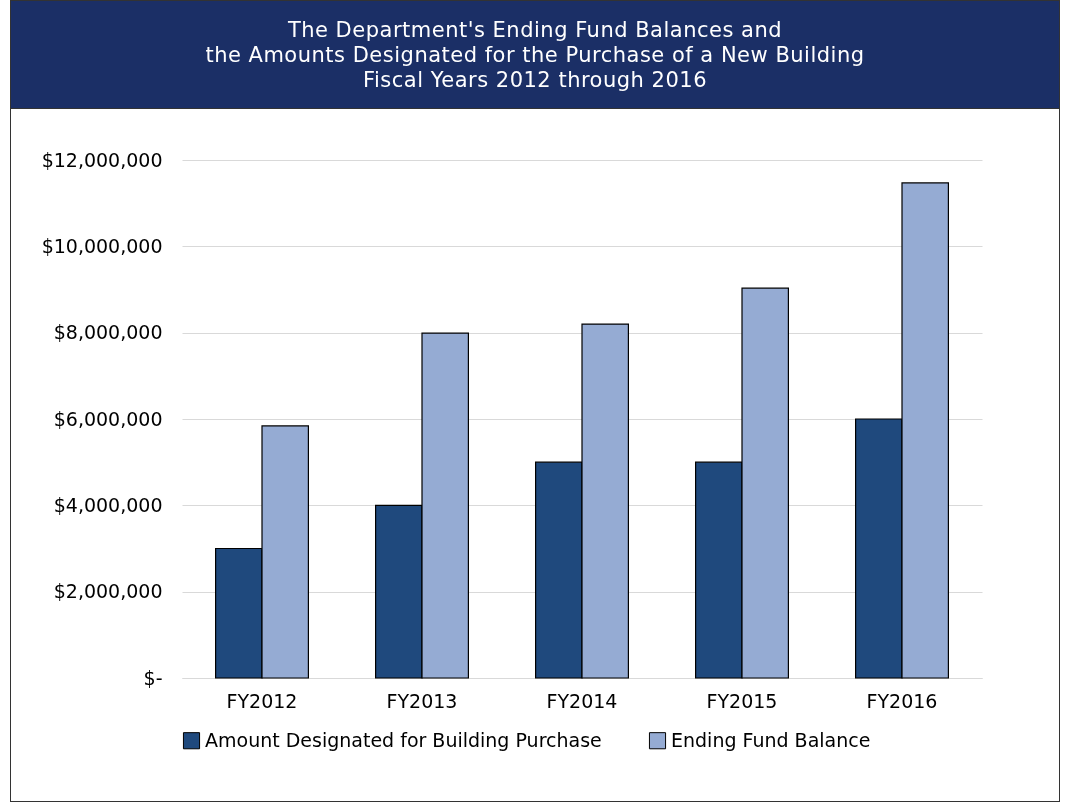  What do you see at coordinates (153, 677) in the screenshot?
I see `y-tick-label: $-` at bounding box center [153, 677].